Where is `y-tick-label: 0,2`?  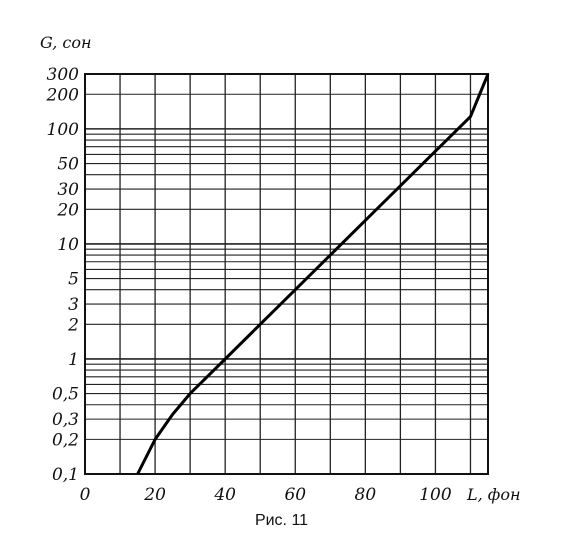 y-tick-label: 0,2 is located at coordinates (65, 440).